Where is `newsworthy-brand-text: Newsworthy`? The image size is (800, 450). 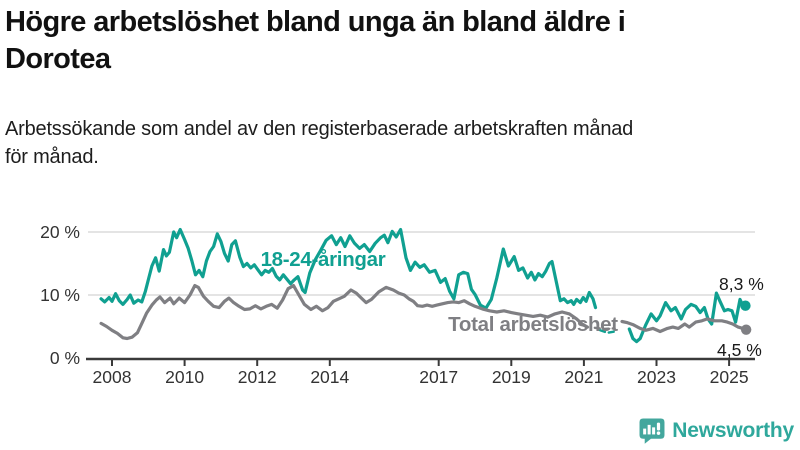 newsworthy-brand-text: Newsworthy is located at coordinates (733, 430).